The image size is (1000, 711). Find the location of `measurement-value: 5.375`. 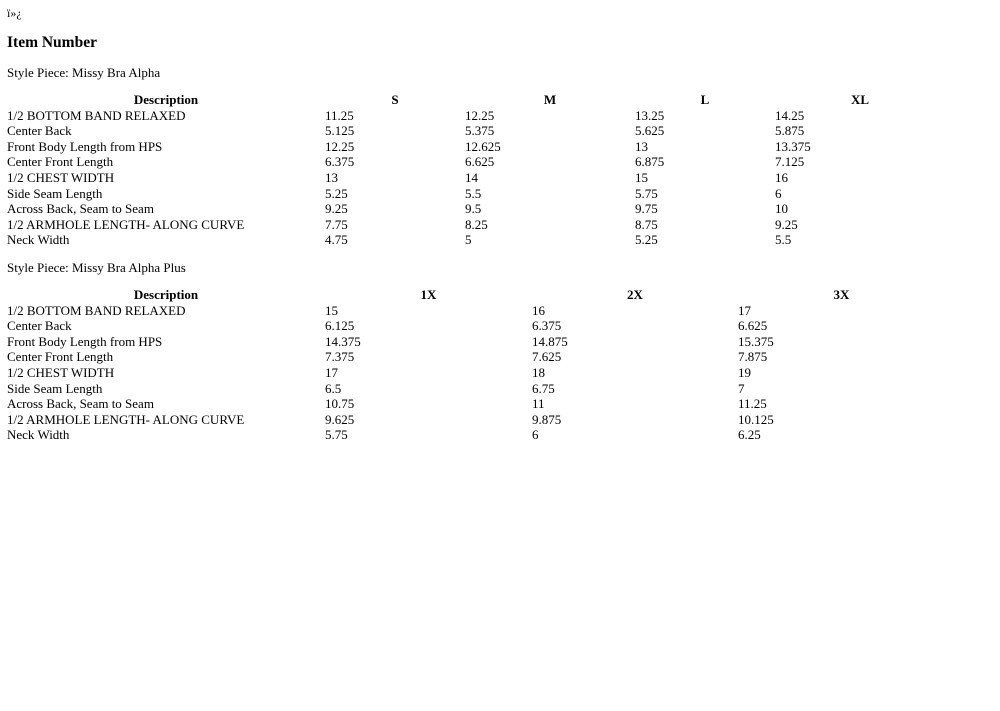

measurement-value: 5.375 is located at coordinates (480, 131).